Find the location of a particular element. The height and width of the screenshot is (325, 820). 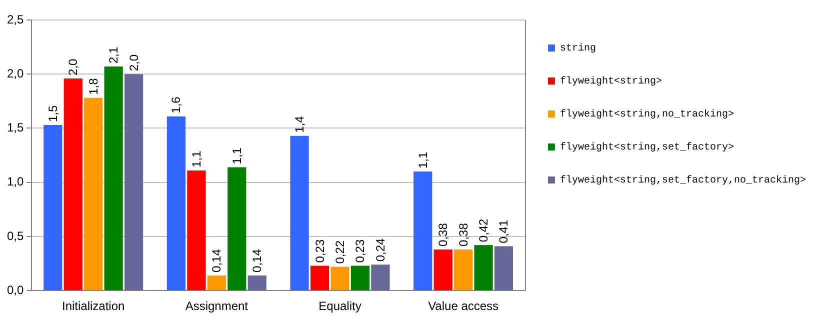

legend-label: flyweight<string,set_factory,no_tracking> is located at coordinates (683, 180).